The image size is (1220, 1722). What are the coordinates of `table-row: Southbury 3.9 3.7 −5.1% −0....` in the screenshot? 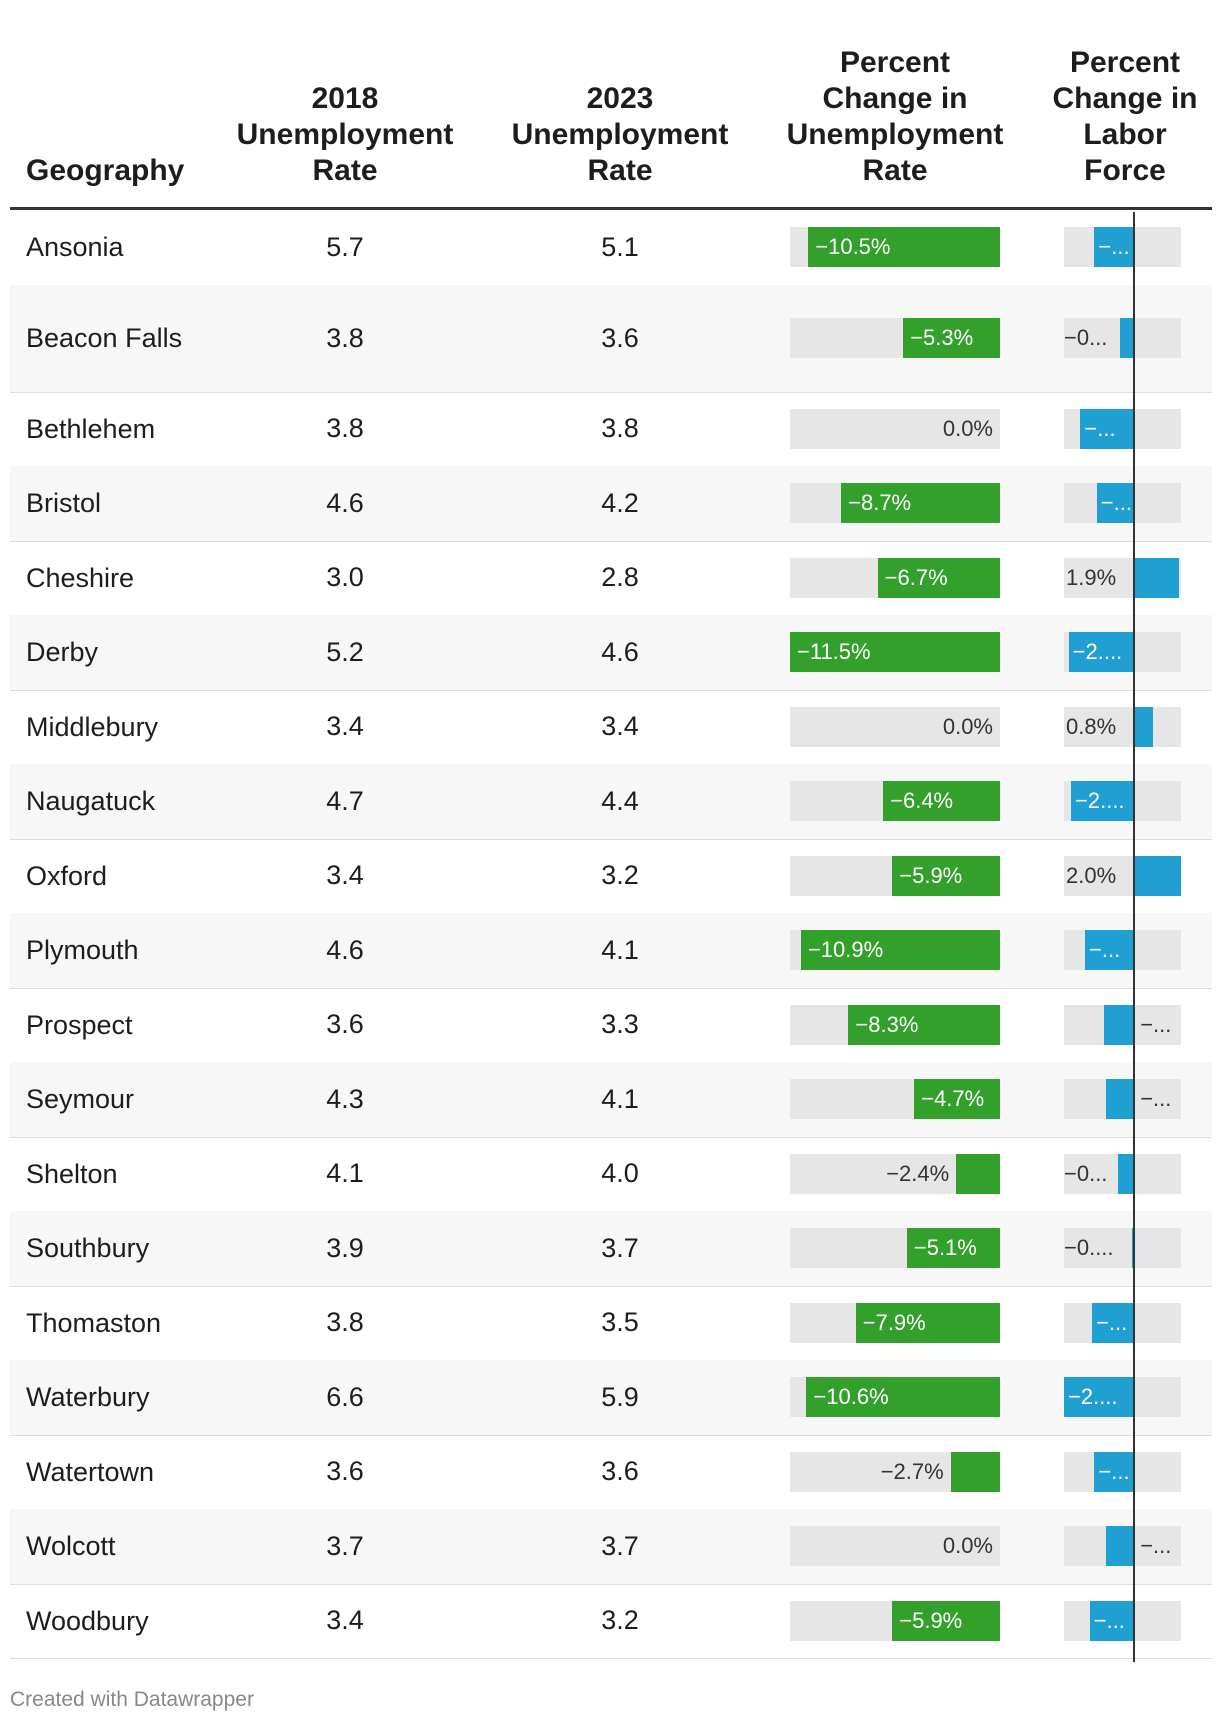 It's located at (611, 1249).